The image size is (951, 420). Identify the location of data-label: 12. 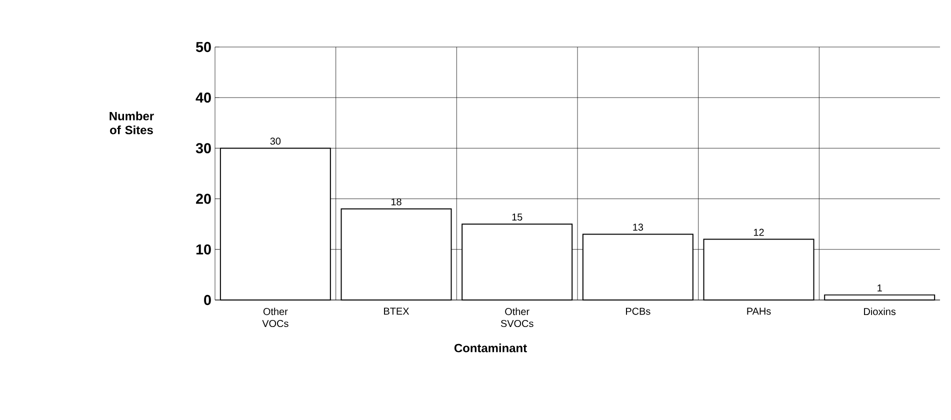
(759, 232).